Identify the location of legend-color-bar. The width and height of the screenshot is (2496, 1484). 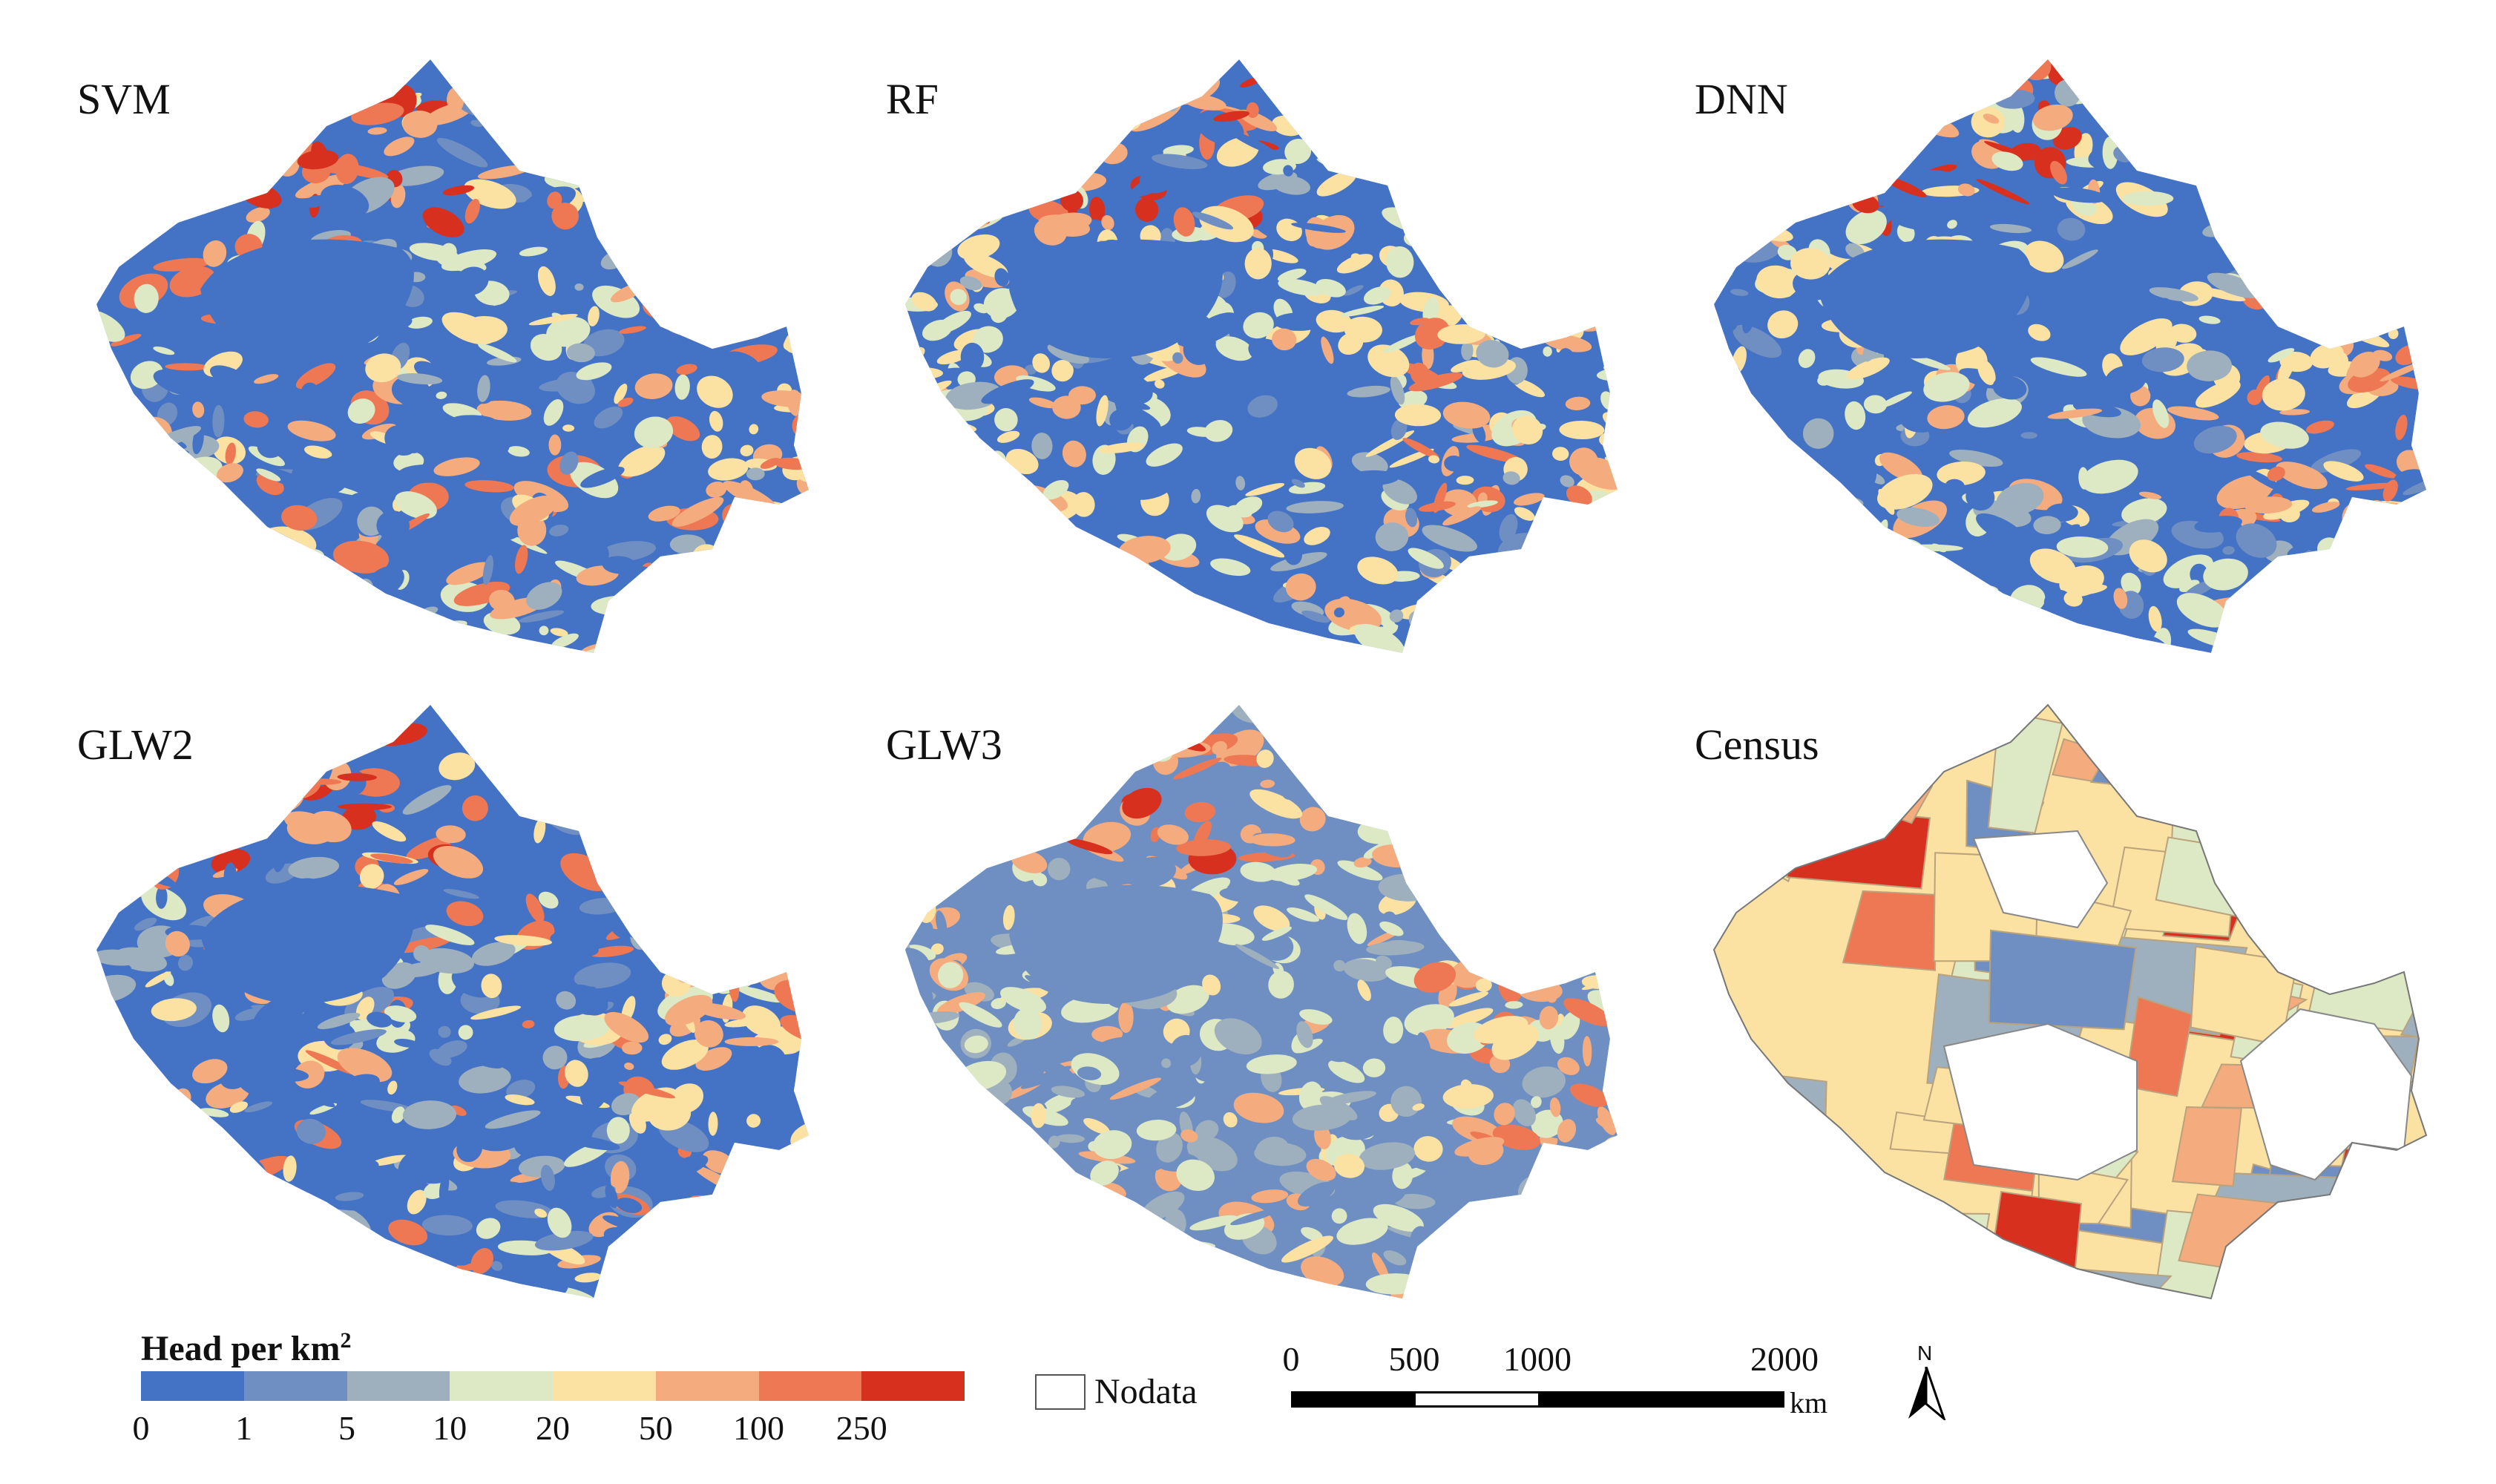
(553, 1386).